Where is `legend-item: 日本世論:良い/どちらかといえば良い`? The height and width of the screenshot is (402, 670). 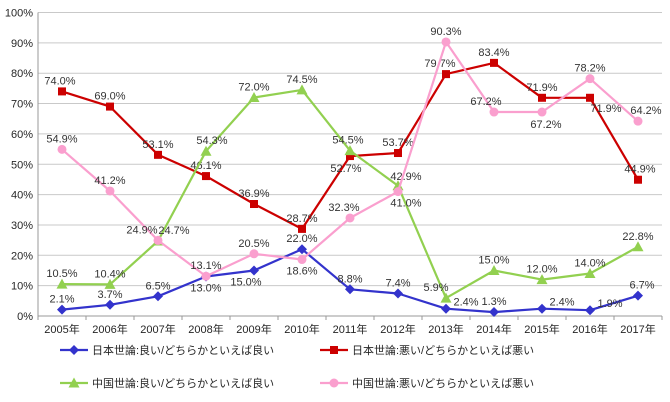
legend-item: 日本世論:良い/どちらかといえば良い is located at coordinates (167, 350).